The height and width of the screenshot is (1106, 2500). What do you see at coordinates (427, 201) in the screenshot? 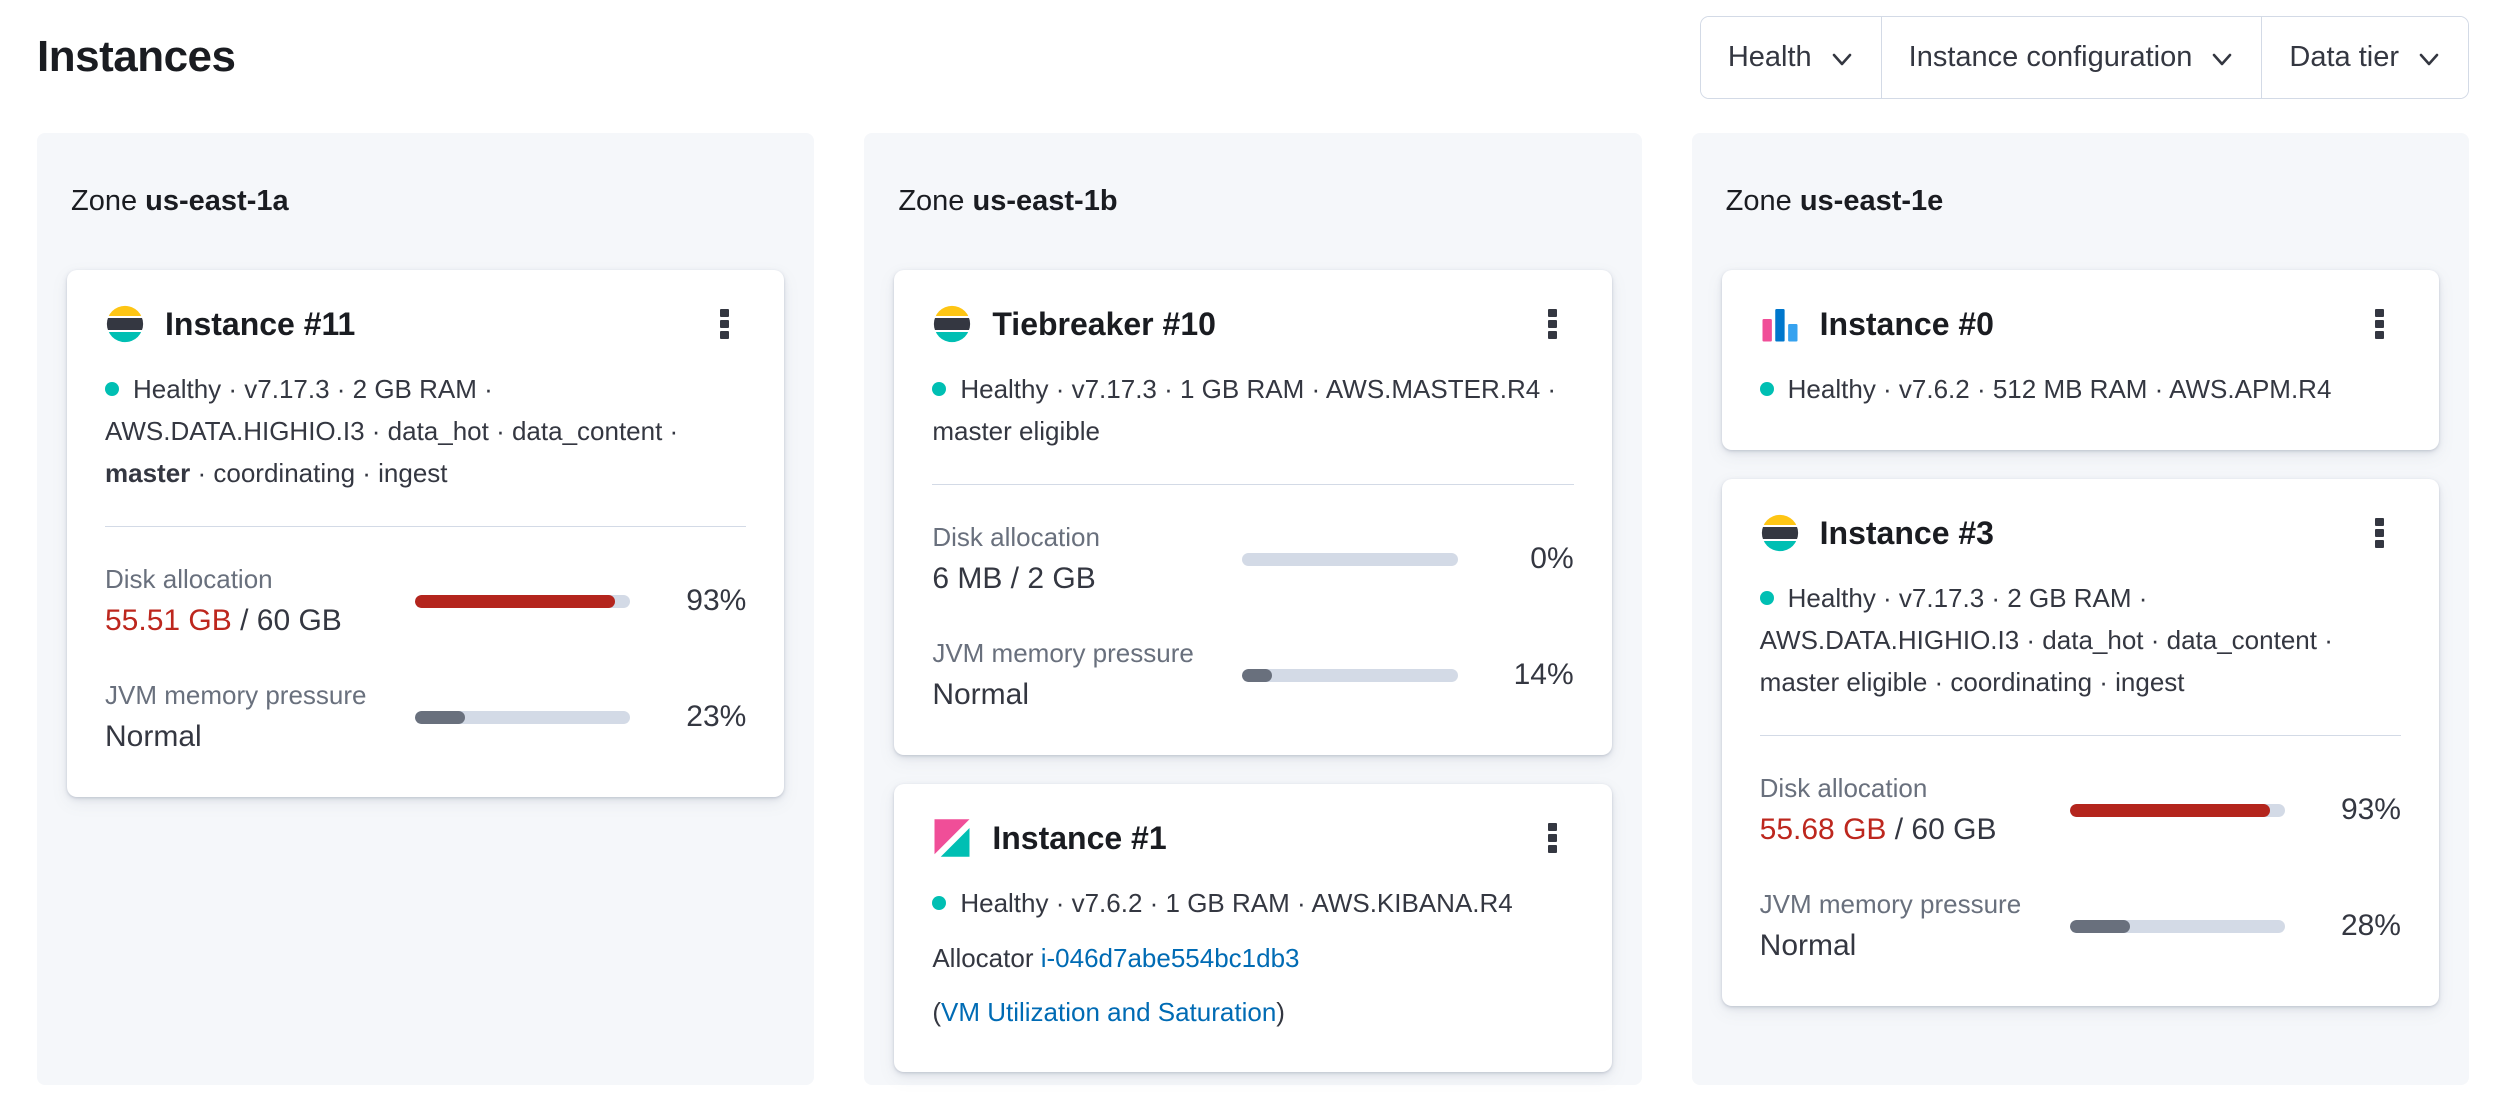
I see `zone-label: Zone us-east-1a` at bounding box center [427, 201].